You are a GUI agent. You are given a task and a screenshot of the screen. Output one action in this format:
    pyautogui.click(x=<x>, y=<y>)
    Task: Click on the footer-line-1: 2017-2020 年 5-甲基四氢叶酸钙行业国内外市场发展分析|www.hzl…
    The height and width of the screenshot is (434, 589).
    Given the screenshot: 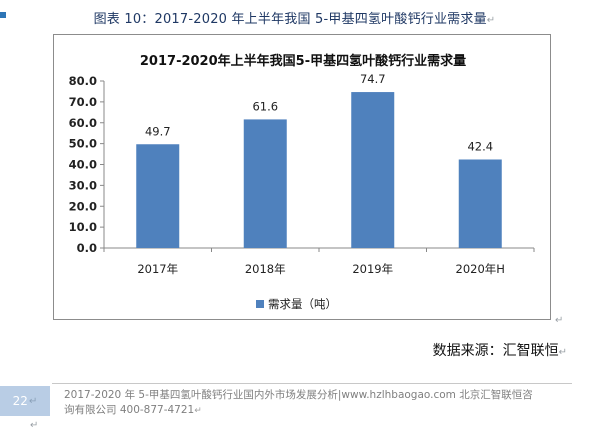 What is the action you would take?
    pyautogui.click(x=298, y=395)
    